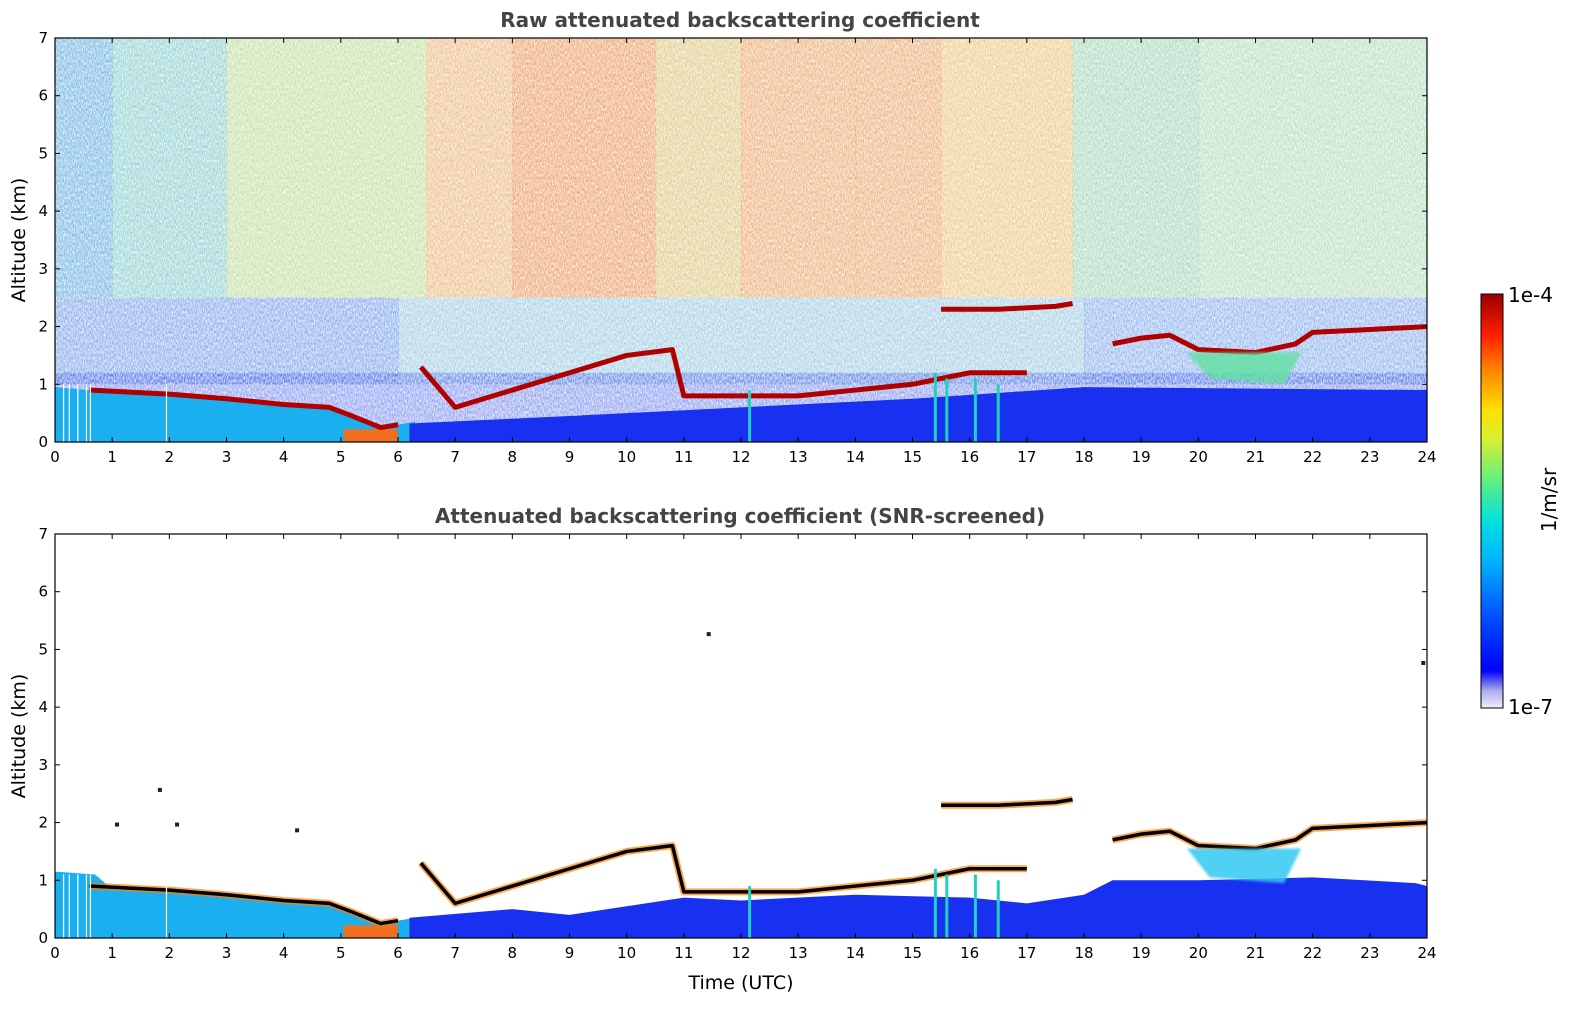 This screenshot has height=1020, width=1595. What do you see at coordinates (683, 953) in the screenshot?
I see `x-tick-label: 11` at bounding box center [683, 953].